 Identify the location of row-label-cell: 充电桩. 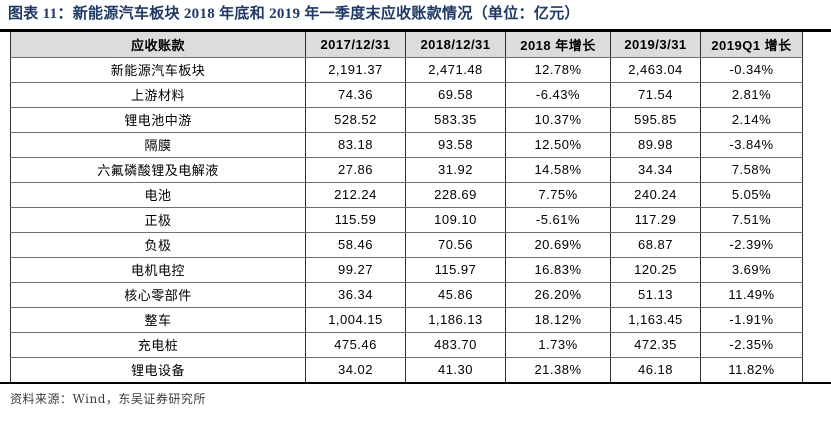
(158, 344).